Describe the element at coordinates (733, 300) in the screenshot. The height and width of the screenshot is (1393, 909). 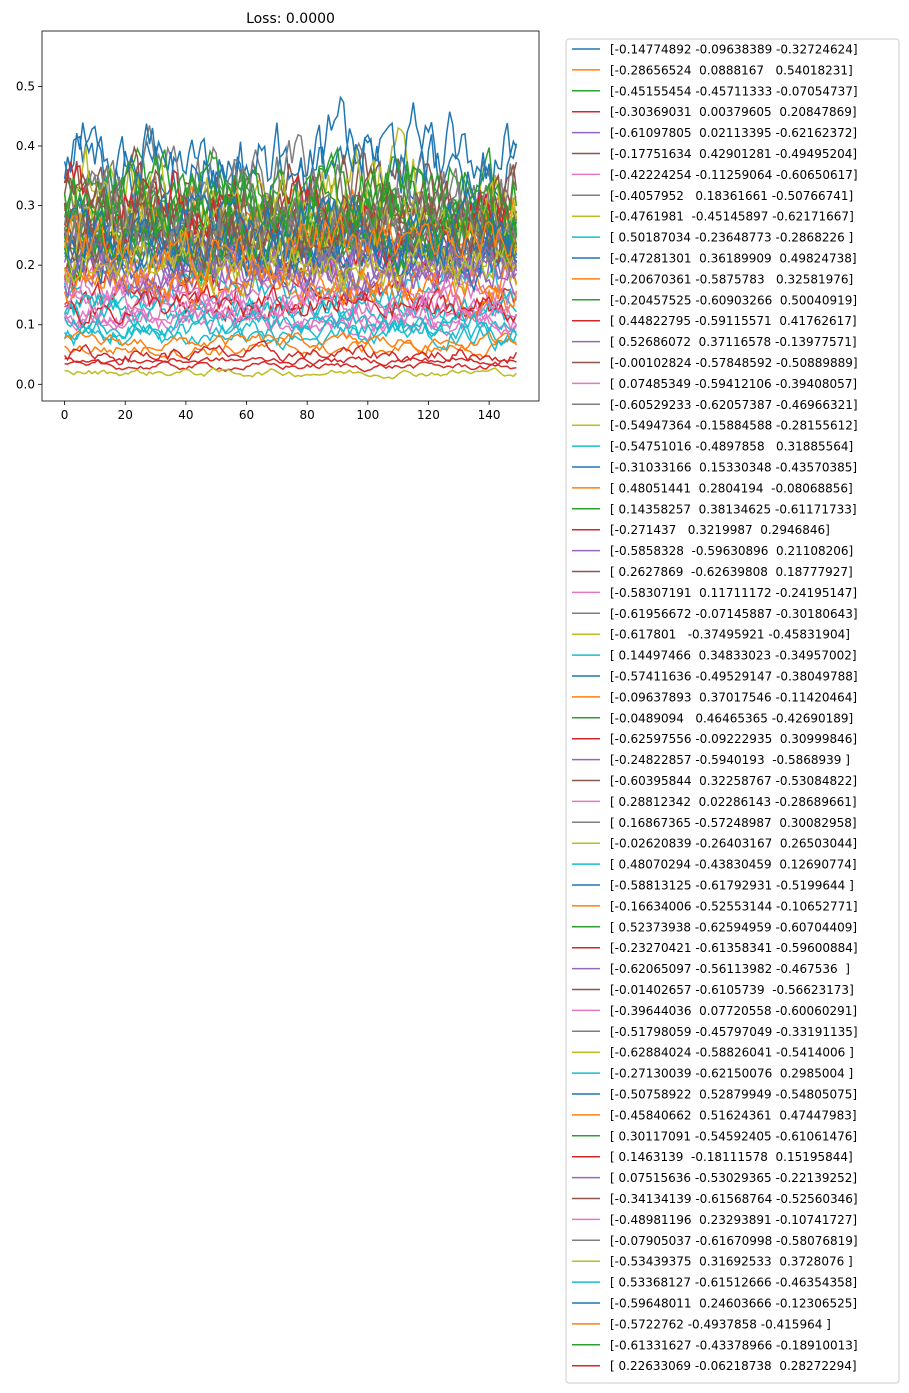
I see `legend-label: [-0.20457525 -0.60903266 0.50040919]` at that location.